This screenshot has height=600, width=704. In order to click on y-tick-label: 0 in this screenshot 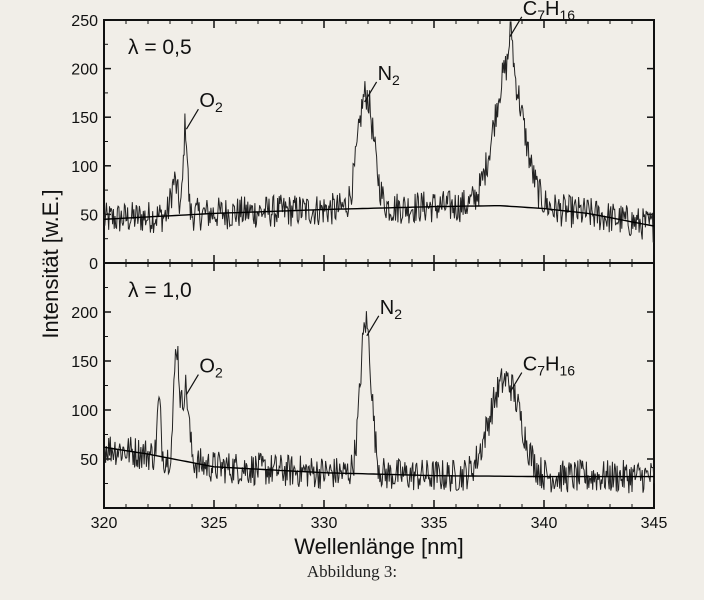, I will do `click(93, 264)`.